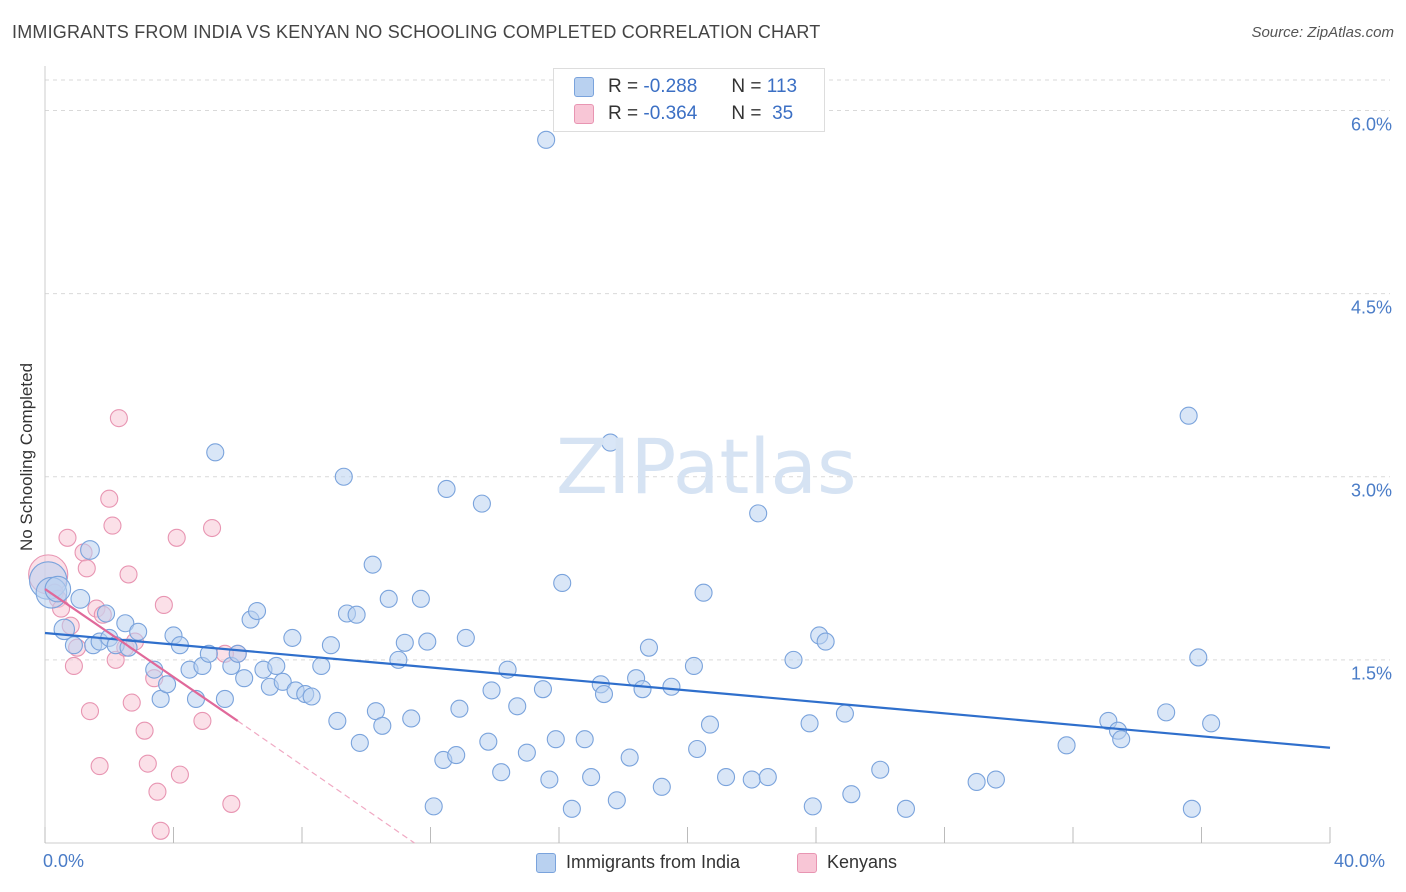 This screenshot has height=892, width=1406. I want to click on legend-swatch-kenya, so click(584, 114).